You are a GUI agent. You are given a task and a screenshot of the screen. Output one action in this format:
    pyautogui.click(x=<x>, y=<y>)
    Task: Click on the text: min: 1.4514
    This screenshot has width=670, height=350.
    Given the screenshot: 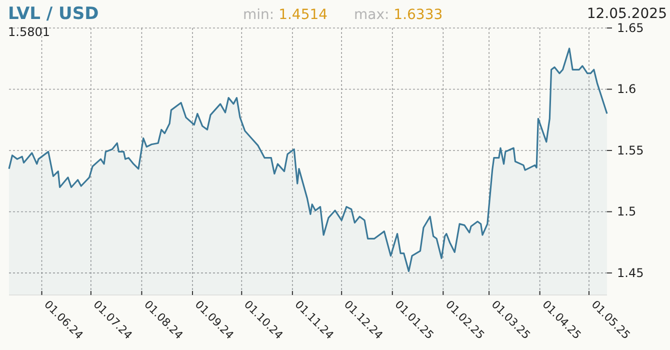 What is the action you would take?
    pyautogui.click(x=285, y=15)
    